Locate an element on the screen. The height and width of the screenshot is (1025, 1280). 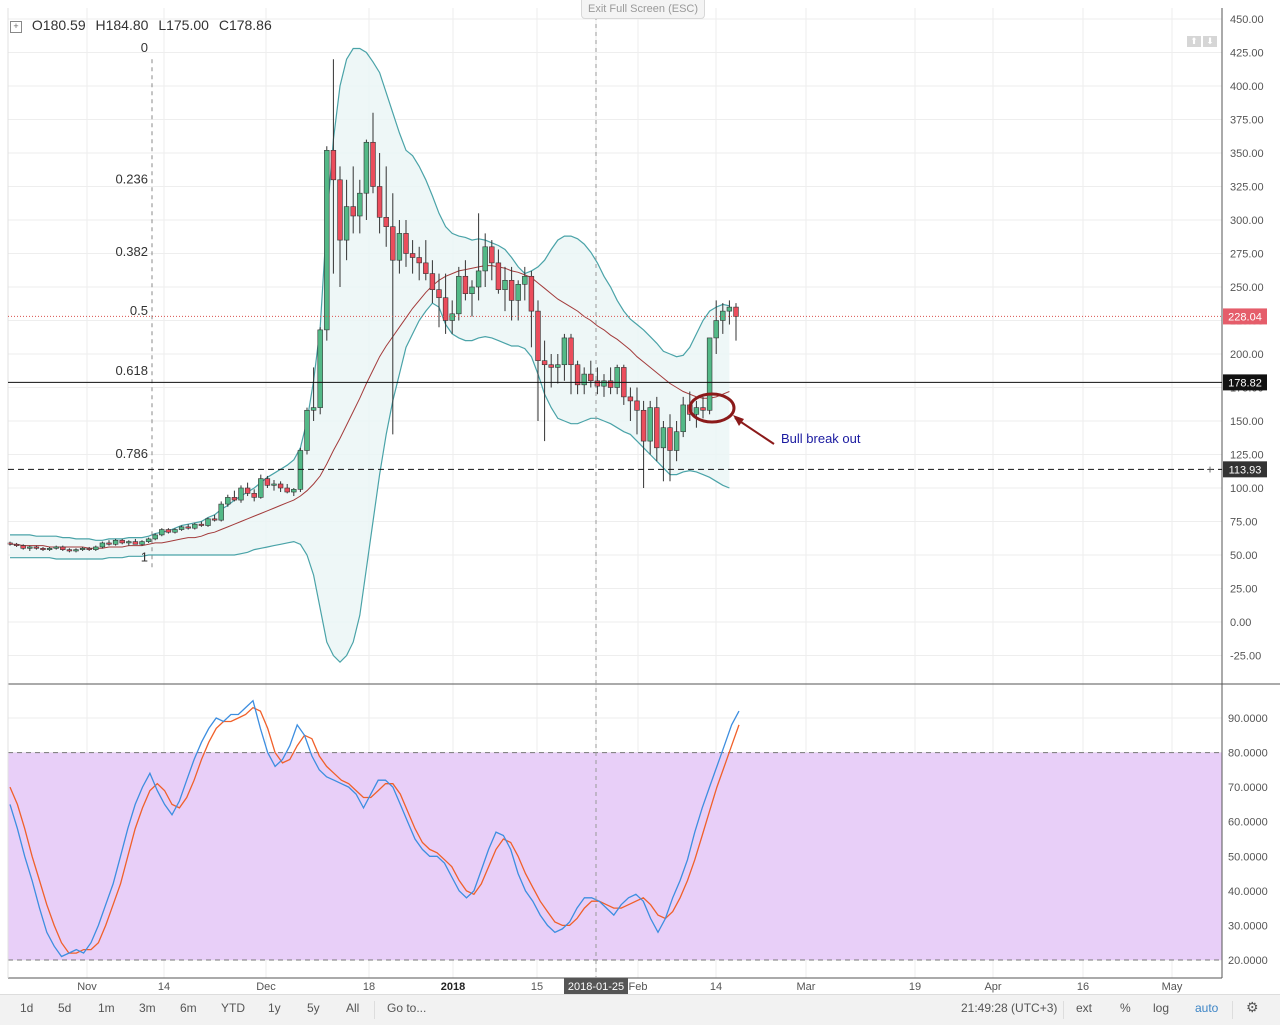
current-price-tag-box is located at coordinates (1245, 382).